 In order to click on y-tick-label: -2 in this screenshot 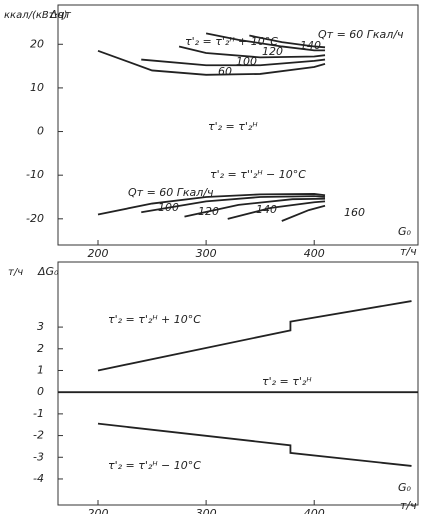, I will do `click(38, 435)`.